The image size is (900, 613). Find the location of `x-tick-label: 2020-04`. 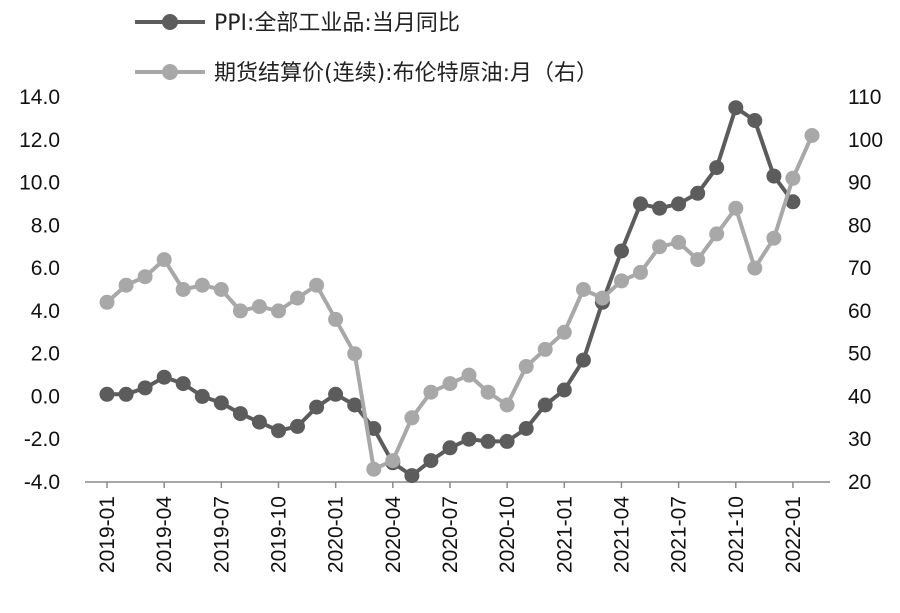

x-tick-label: 2020-04 is located at coordinates (393, 534).